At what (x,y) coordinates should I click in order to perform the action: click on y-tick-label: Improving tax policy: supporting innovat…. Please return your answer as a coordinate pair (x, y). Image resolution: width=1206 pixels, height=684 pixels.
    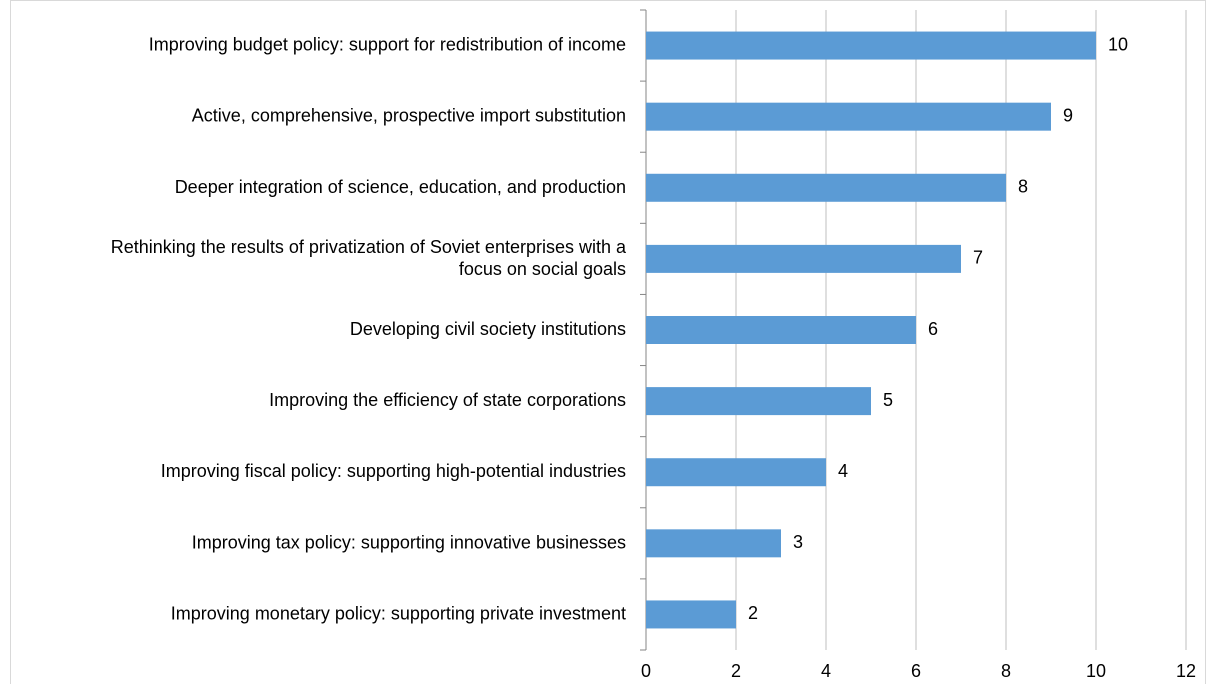
    Looking at the image, I should click on (409, 542).